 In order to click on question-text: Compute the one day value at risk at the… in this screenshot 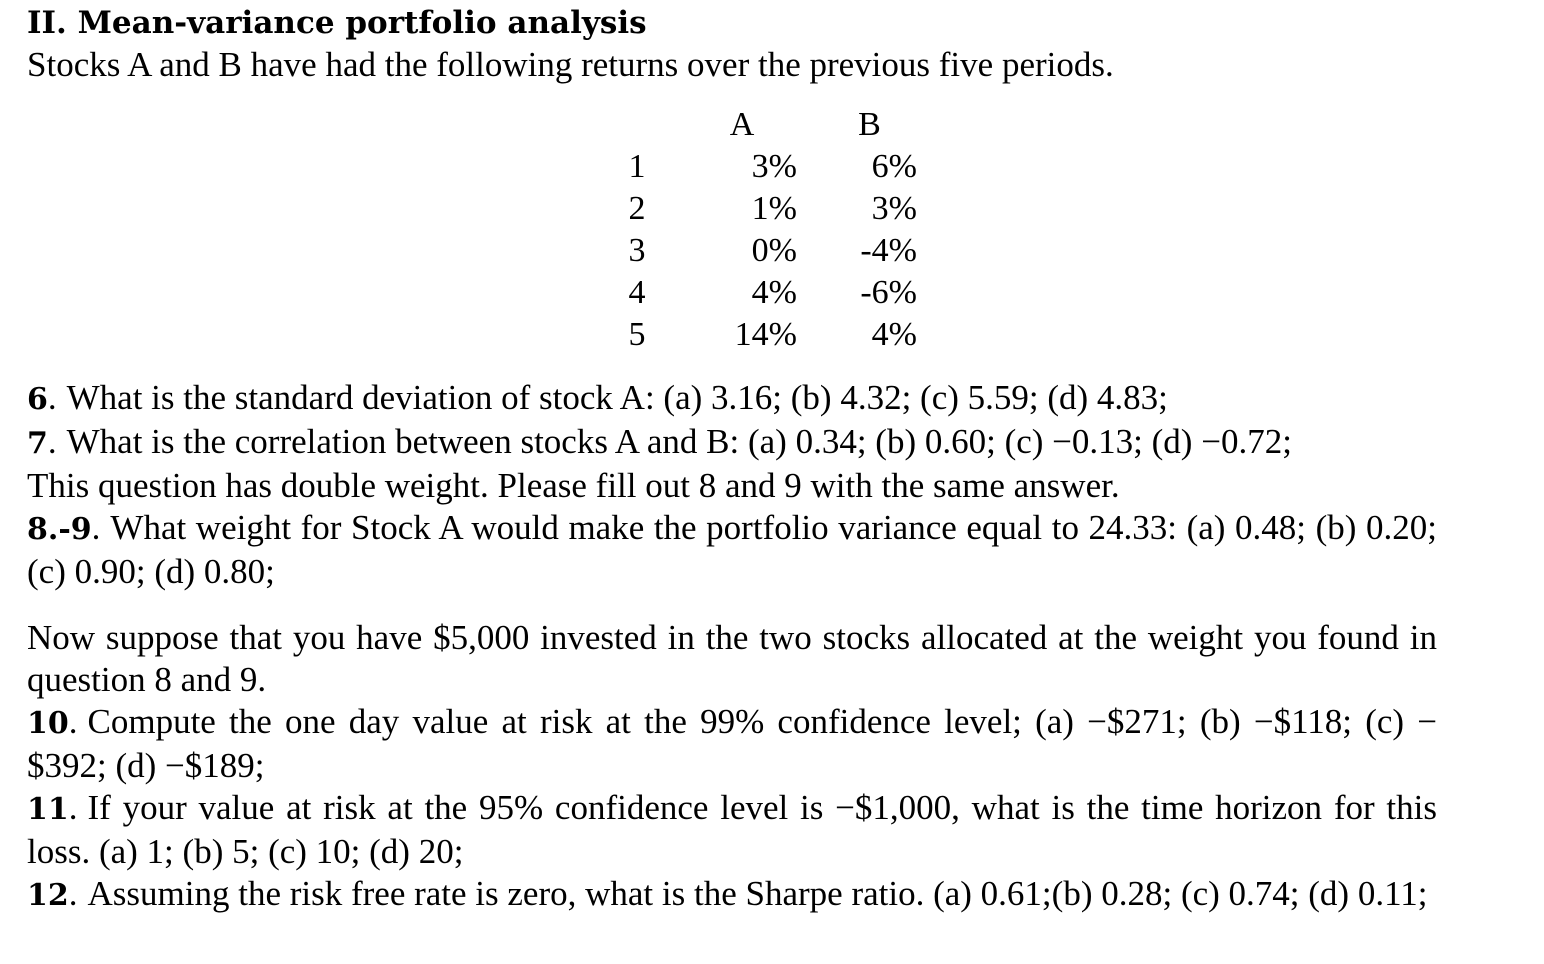, I will do `click(732, 743)`.